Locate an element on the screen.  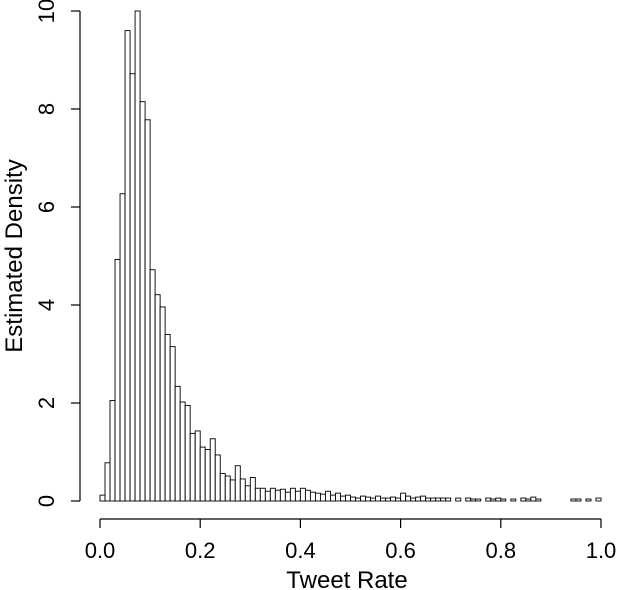
x-tick-label: 0.6 is located at coordinates (400, 550).